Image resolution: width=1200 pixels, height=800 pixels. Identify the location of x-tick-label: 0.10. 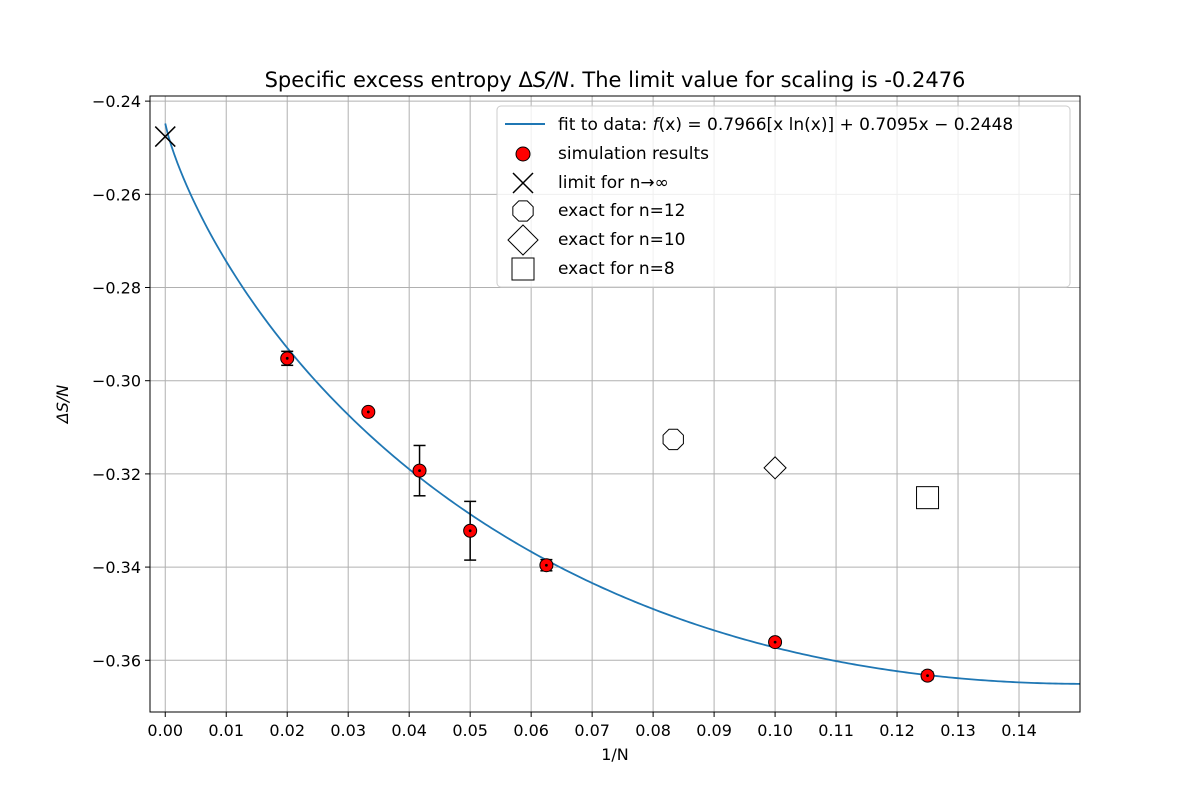
(775, 730).